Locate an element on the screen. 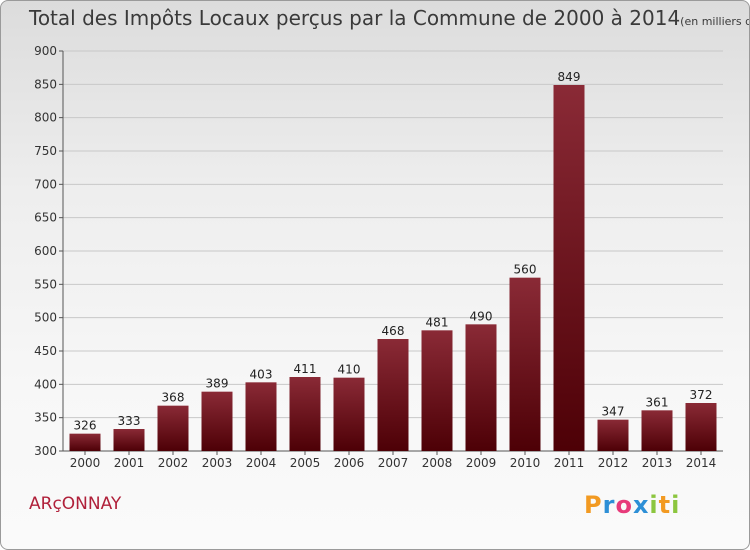 Image resolution: width=750 pixels, height=550 pixels. x-tick-label: 2012 is located at coordinates (613, 463).